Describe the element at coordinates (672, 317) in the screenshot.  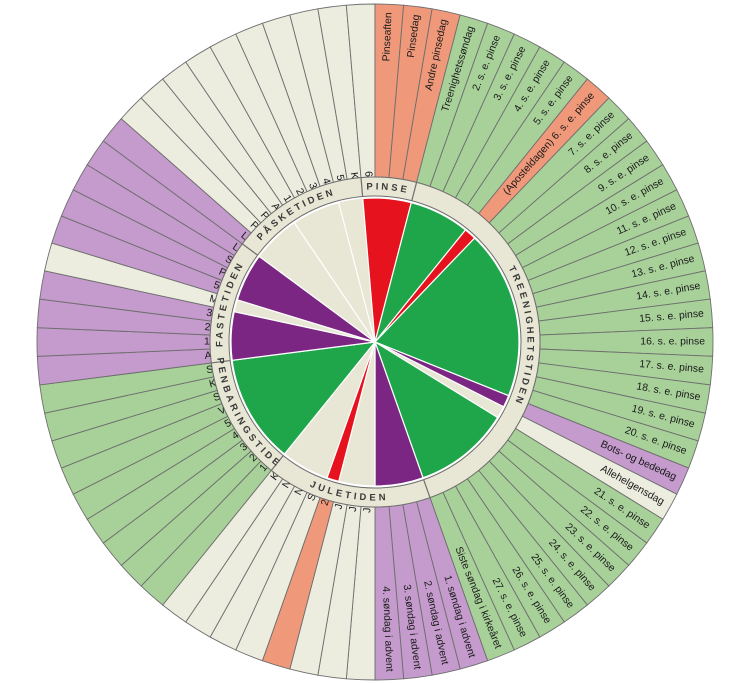
I see `sector-label: 15. s. e. pinse` at that location.